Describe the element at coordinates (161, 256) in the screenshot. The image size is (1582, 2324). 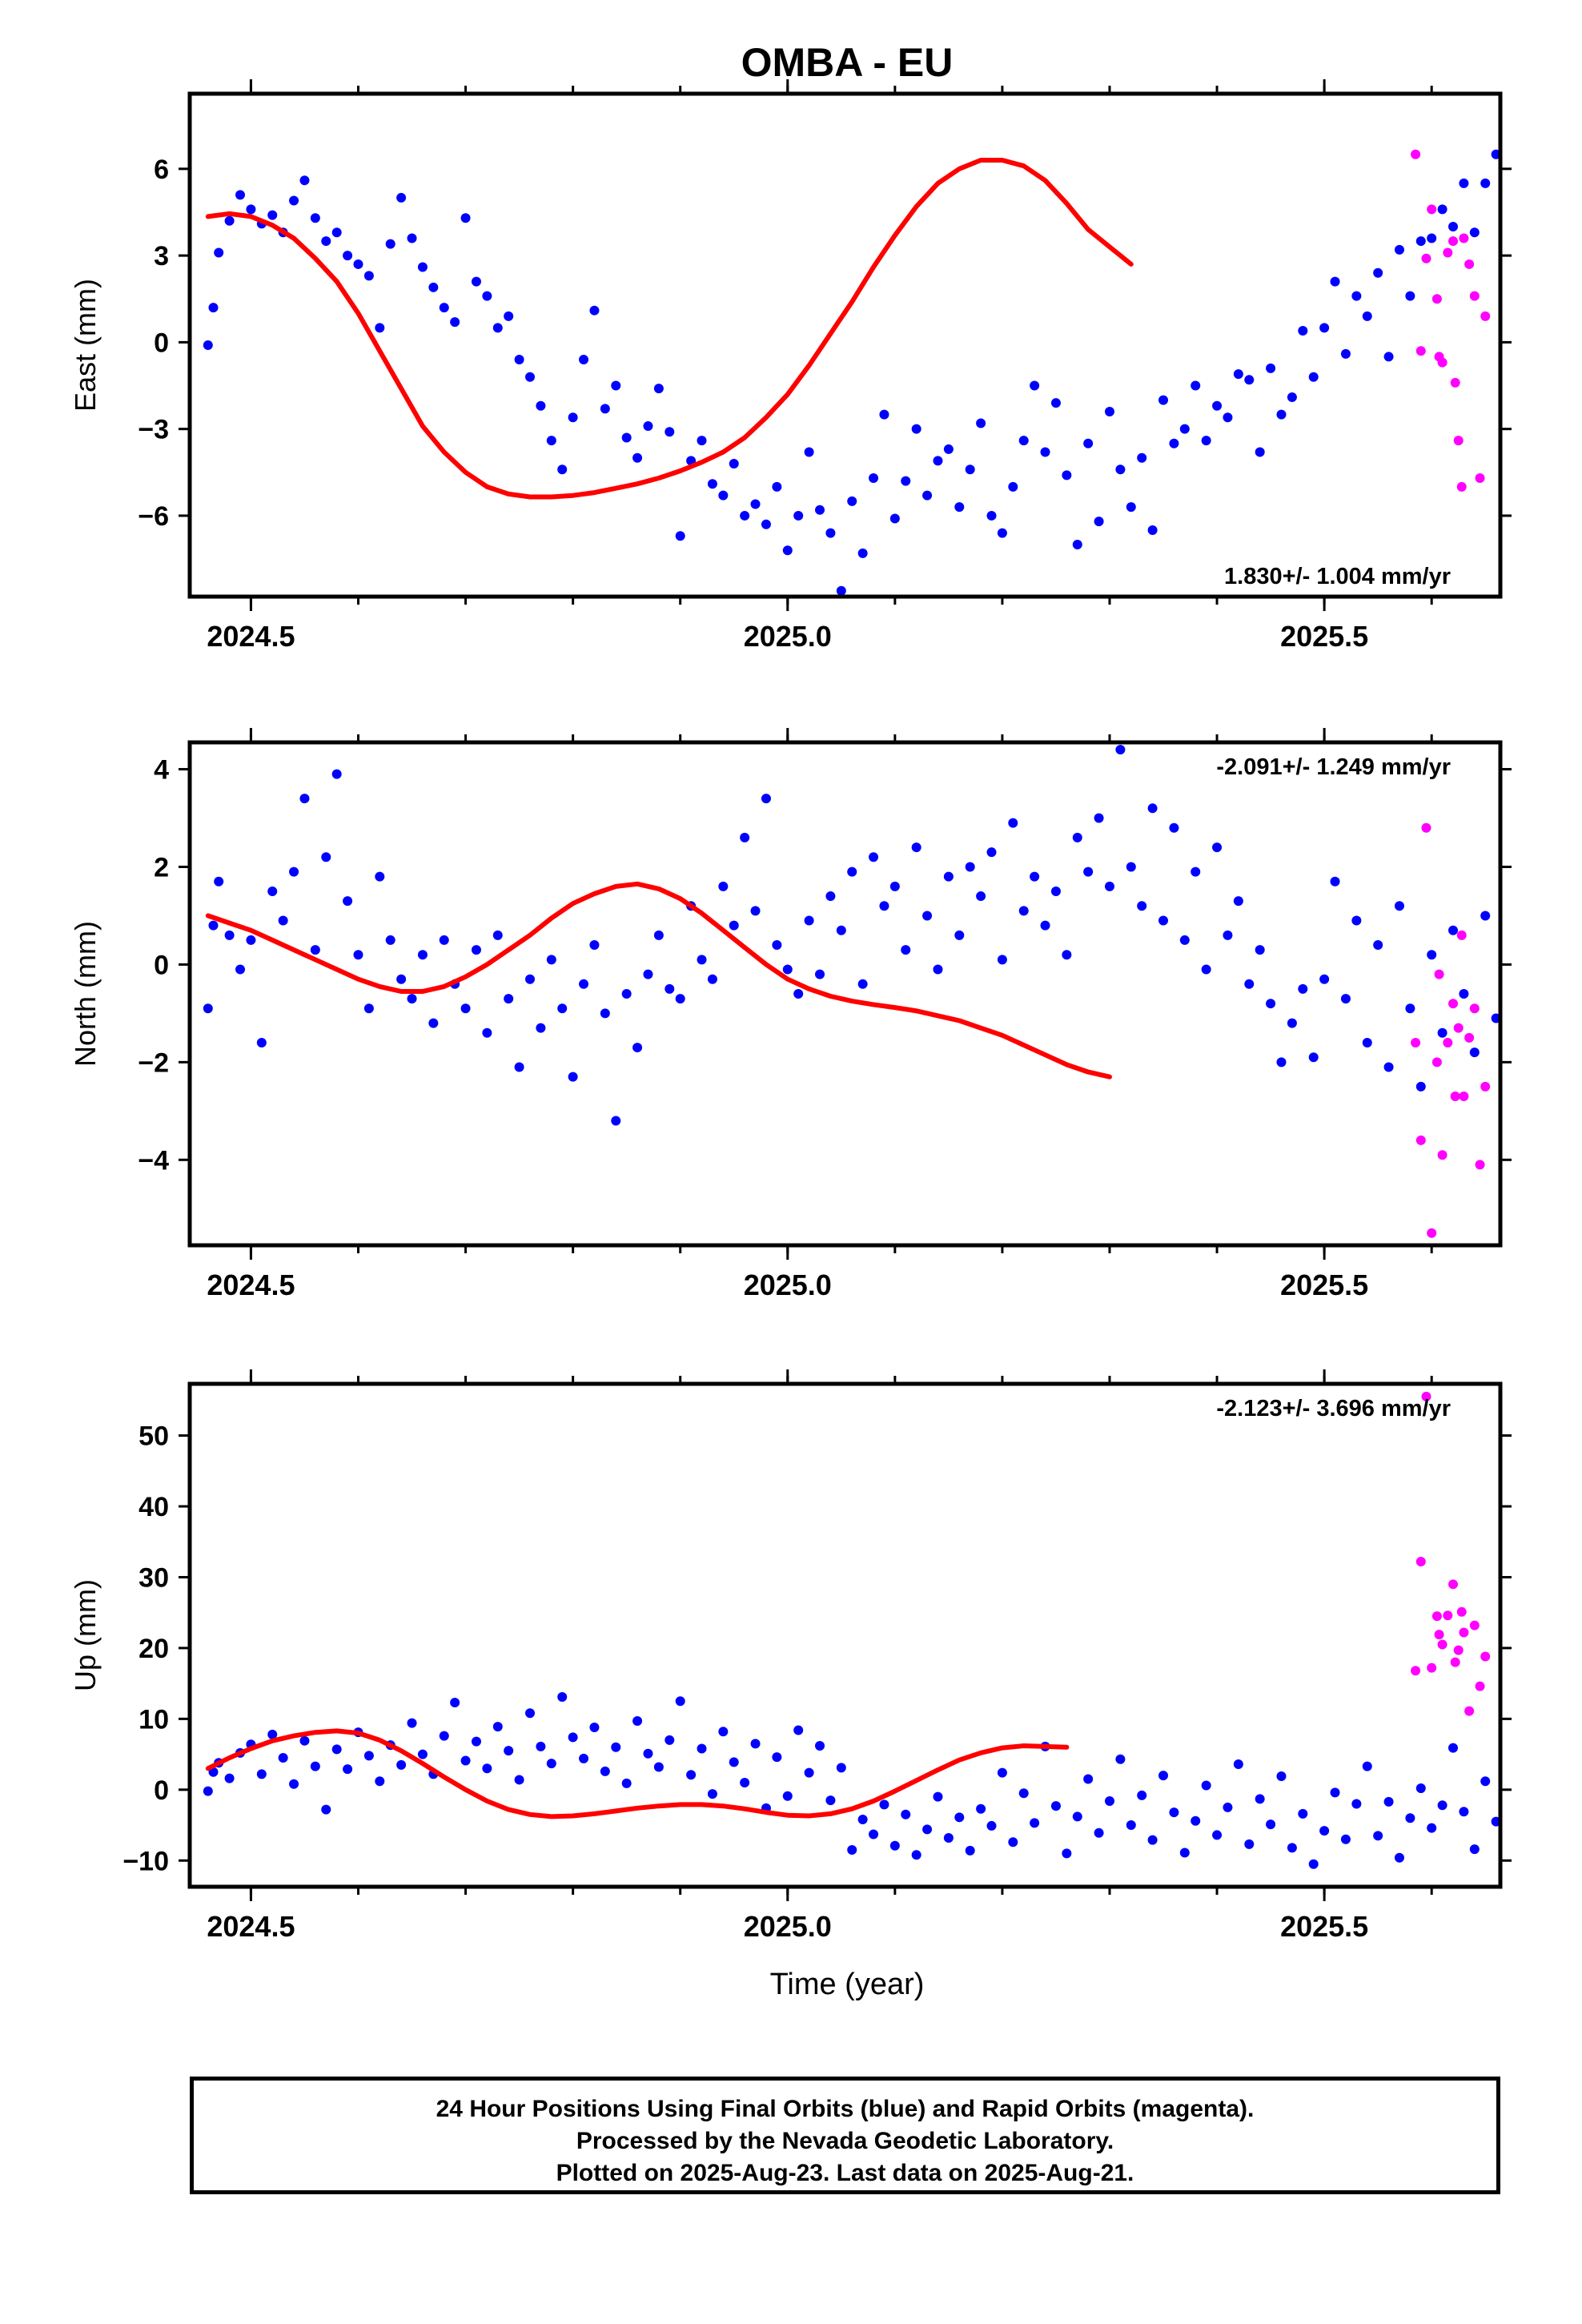
I see `east-ytick-label: 3` at that location.